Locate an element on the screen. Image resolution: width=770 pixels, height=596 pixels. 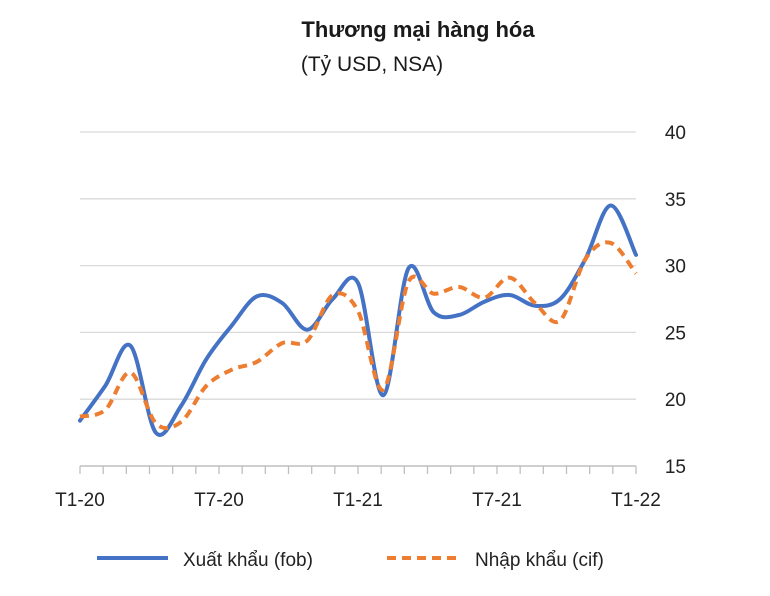
y-tick-label: 30 is located at coordinates (675, 267).